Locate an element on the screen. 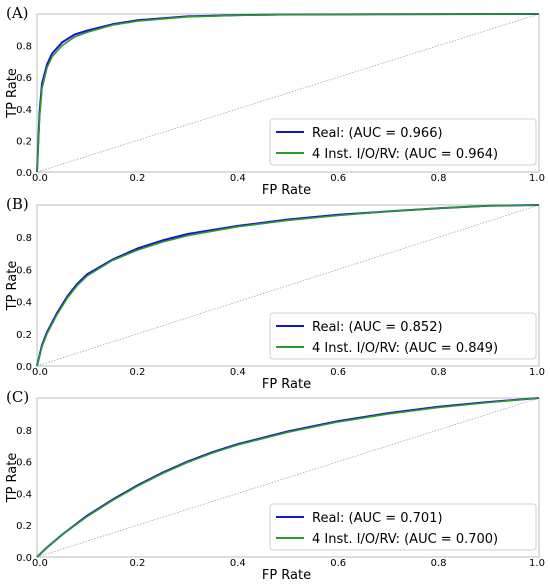  panel-label: (B) is located at coordinates (17, 204).